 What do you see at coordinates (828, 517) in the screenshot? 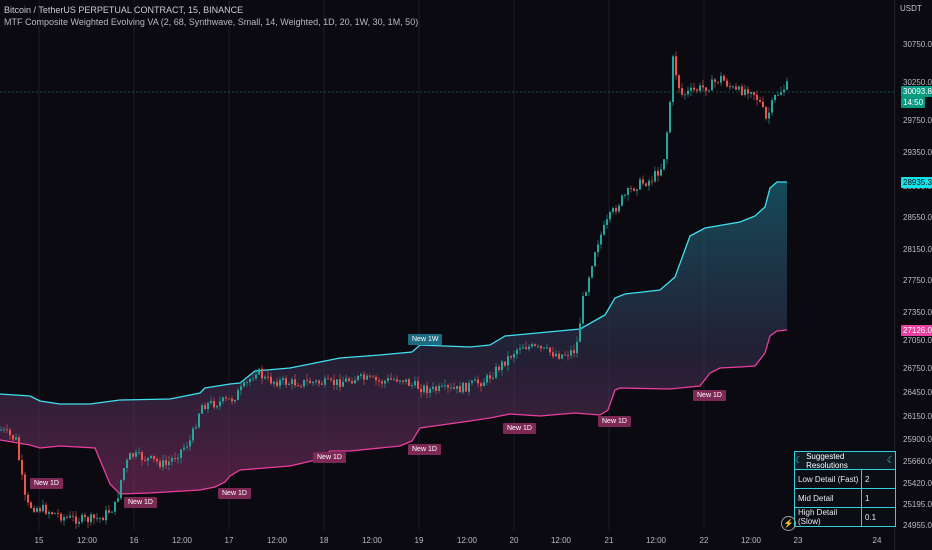
I see `row-label: High Detail (Slow)` at bounding box center [828, 517].